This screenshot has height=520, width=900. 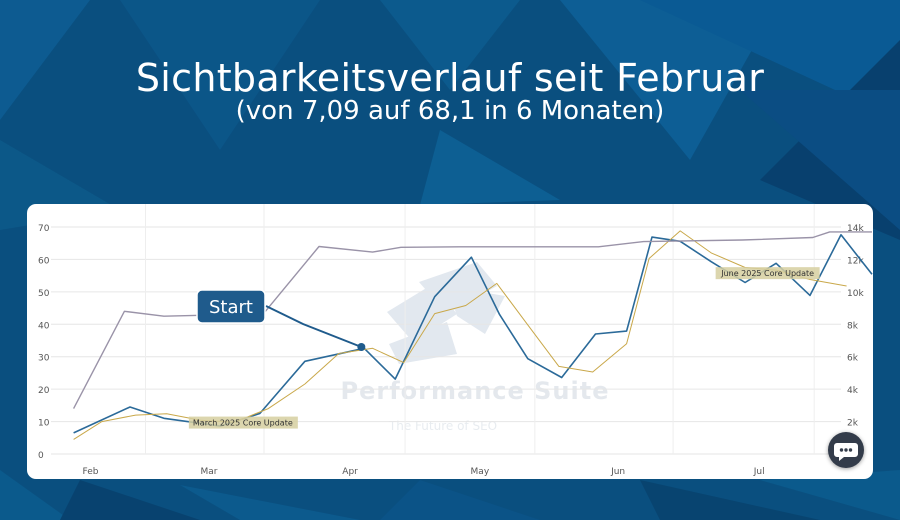 What do you see at coordinates (617, 472) in the screenshot?
I see `x-tick-label: Jun` at bounding box center [617, 472].